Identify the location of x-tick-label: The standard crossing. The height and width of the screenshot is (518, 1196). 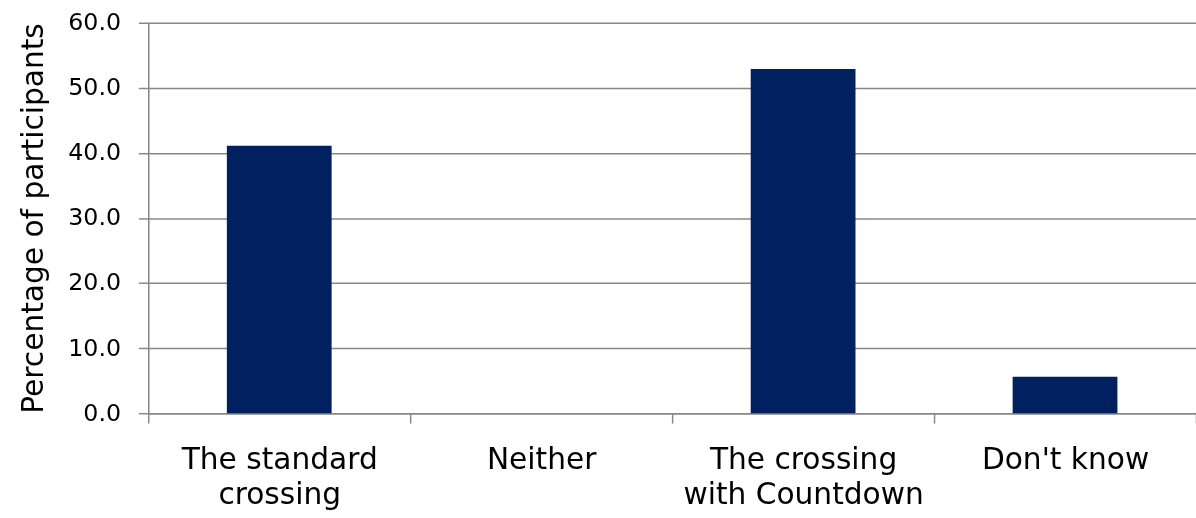
(279, 476).